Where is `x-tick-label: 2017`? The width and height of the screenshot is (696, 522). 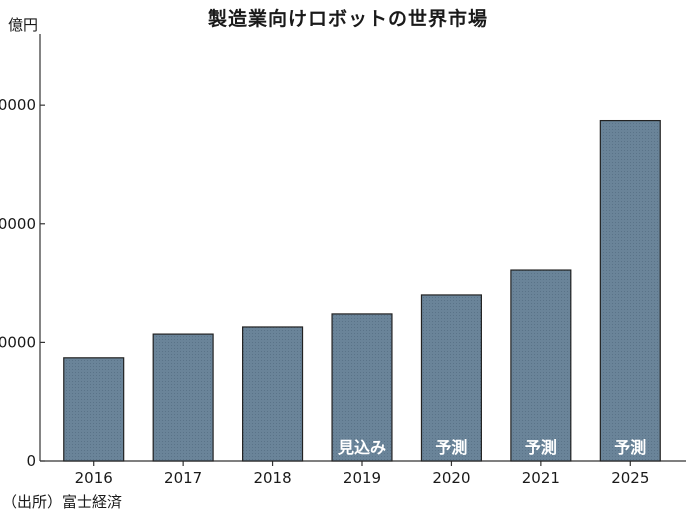 x-tick-label: 2017 is located at coordinates (183, 478).